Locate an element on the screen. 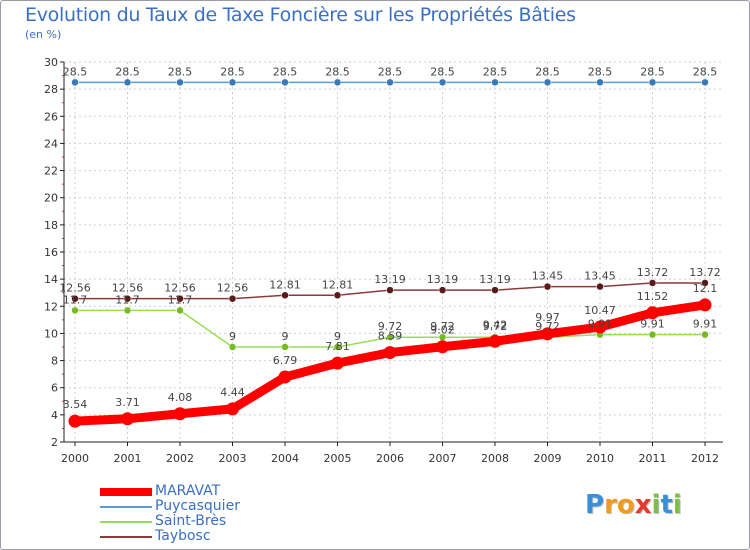  y-tick-label: 28 is located at coordinates (51, 89).